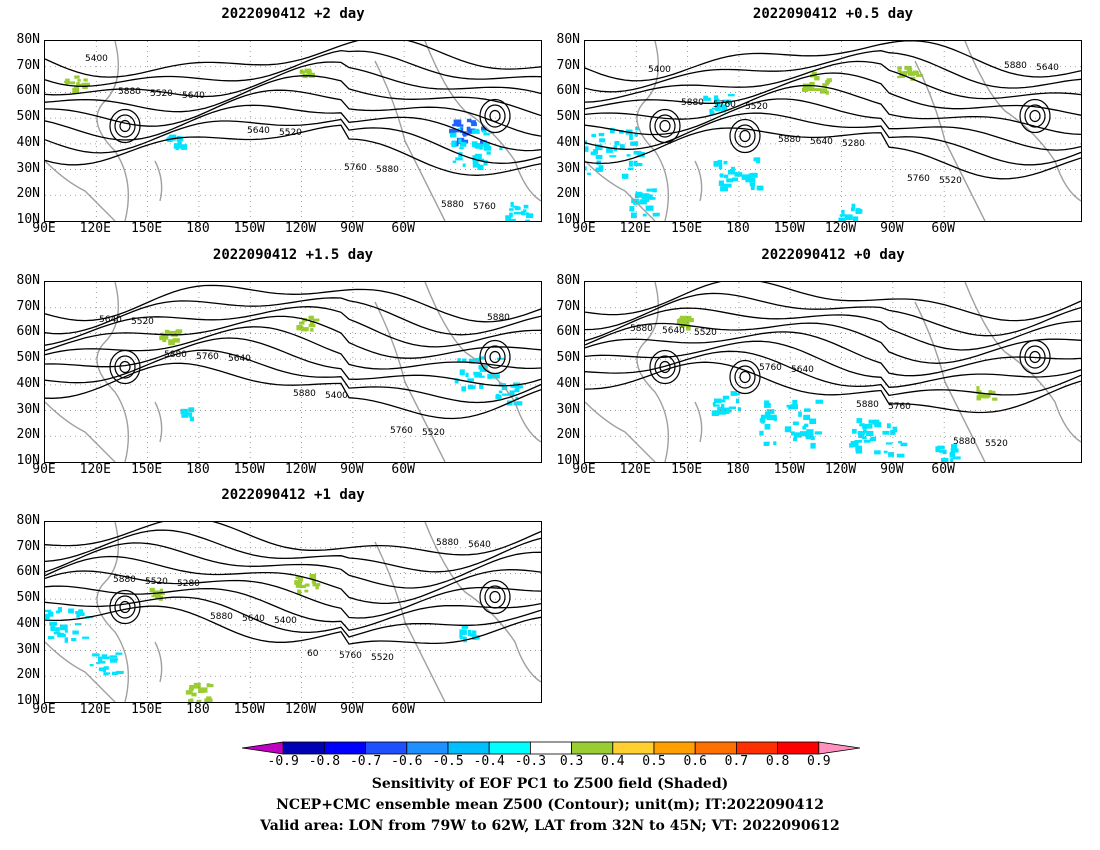 This screenshot has height=850, width=1100. Describe the element at coordinates (584, 228) in the screenshot. I see `lon-tick-label: 90E` at that location.